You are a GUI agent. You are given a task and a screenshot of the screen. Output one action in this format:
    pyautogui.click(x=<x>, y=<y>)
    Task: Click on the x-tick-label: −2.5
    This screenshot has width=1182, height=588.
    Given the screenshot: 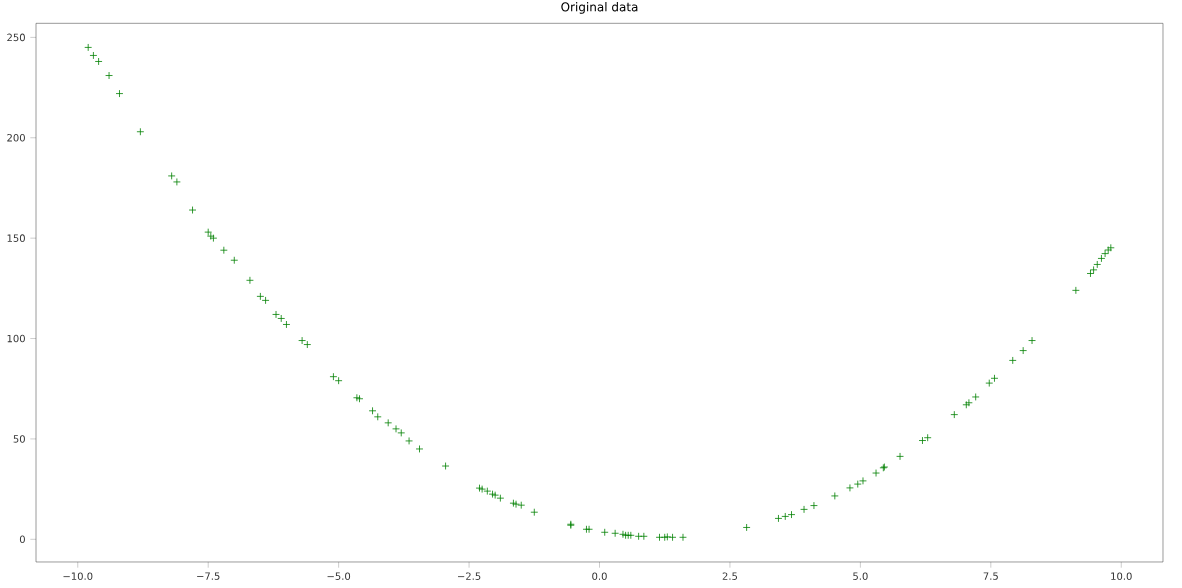 What is the action you would take?
    pyautogui.click(x=469, y=576)
    